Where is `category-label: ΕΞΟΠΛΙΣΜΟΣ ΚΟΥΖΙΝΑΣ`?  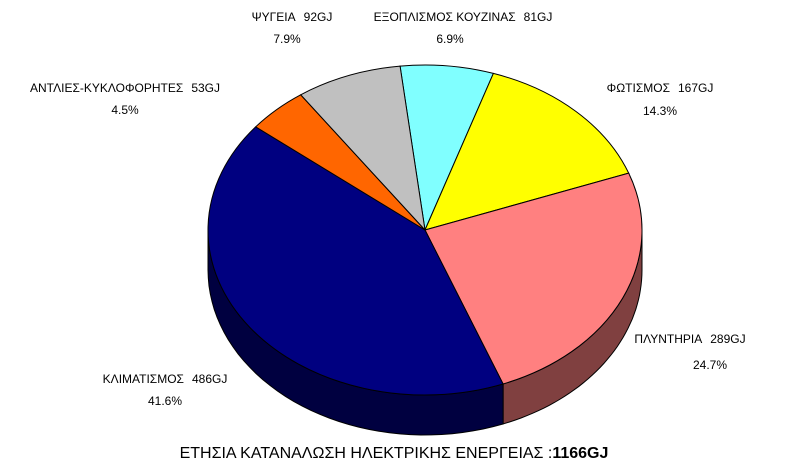 category-label: ΕΞΟΠΛΙΣΜΟΣ ΚΟΥΖΙΝΑΣ is located at coordinates (445, 17).